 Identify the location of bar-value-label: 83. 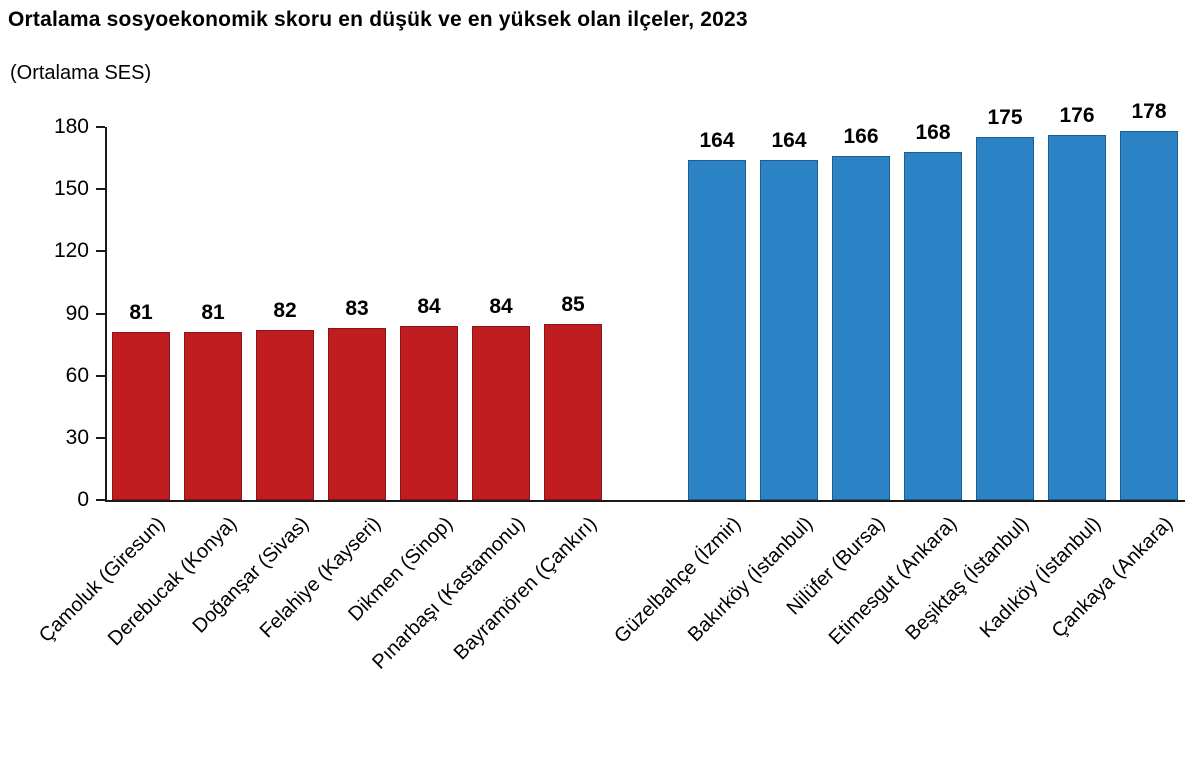
(357, 308).